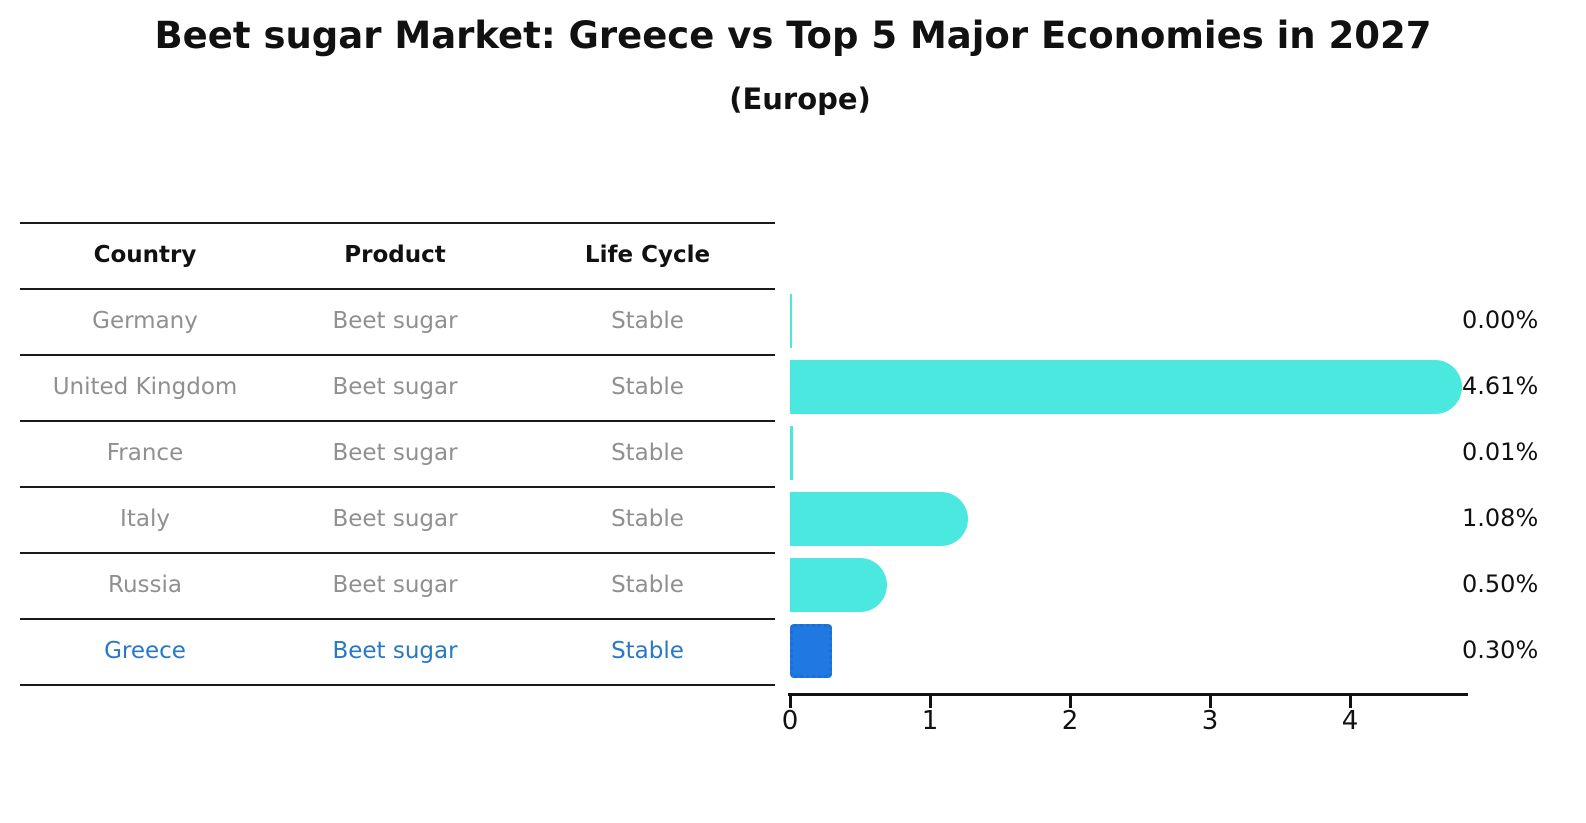 This screenshot has width=1586, height=823. I want to click on table-row: Germany Beet sugar Stable, so click(397, 321).